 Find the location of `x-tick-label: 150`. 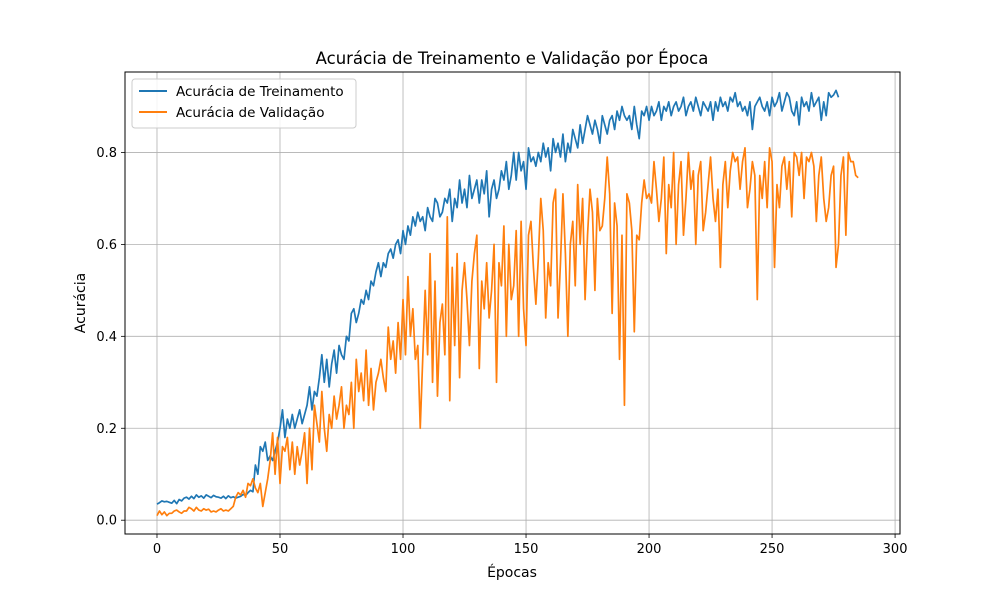

x-tick-label: 150 is located at coordinates (526, 549).